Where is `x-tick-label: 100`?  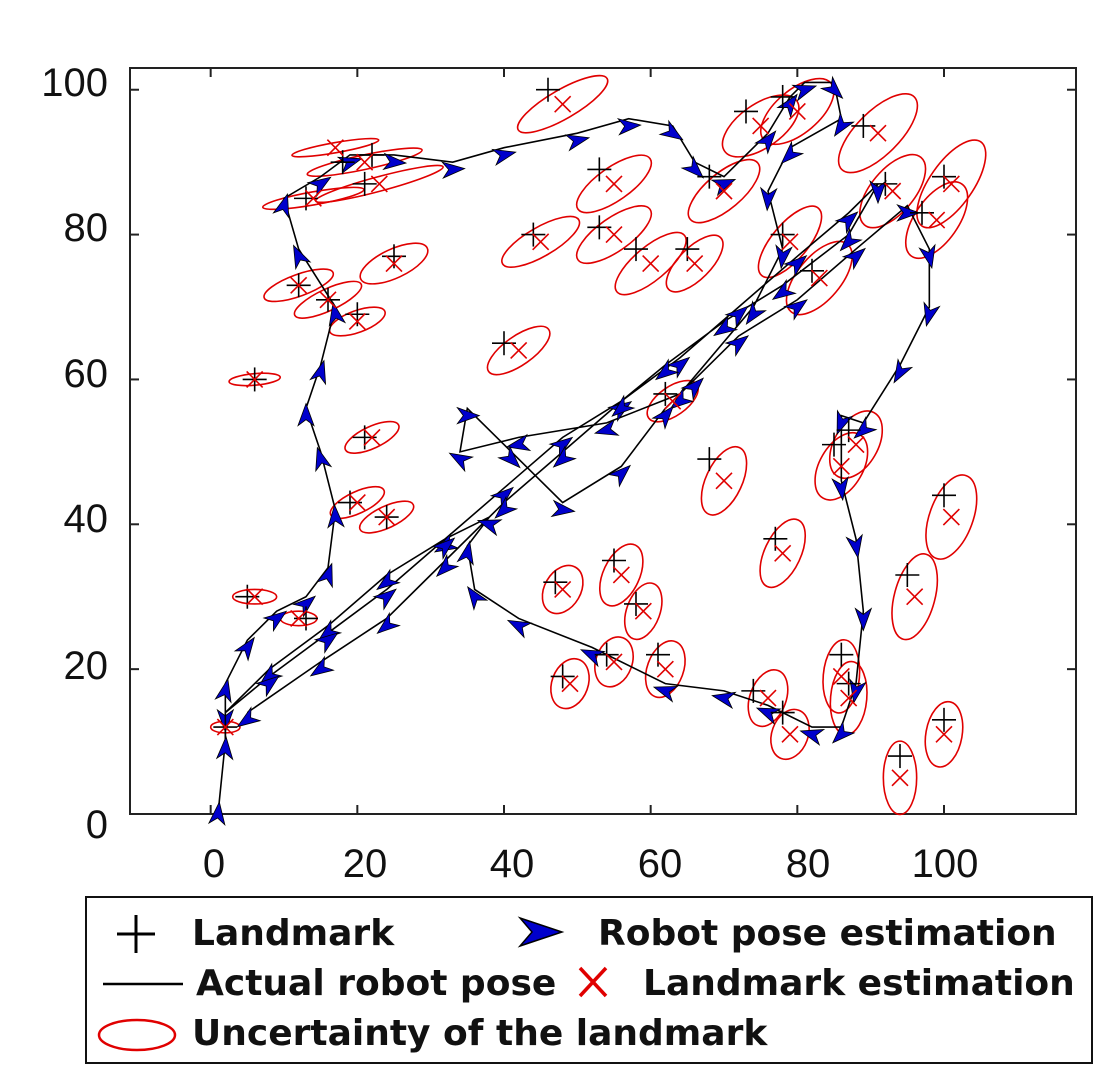
x-tick-label: 100 is located at coordinates (945, 864).